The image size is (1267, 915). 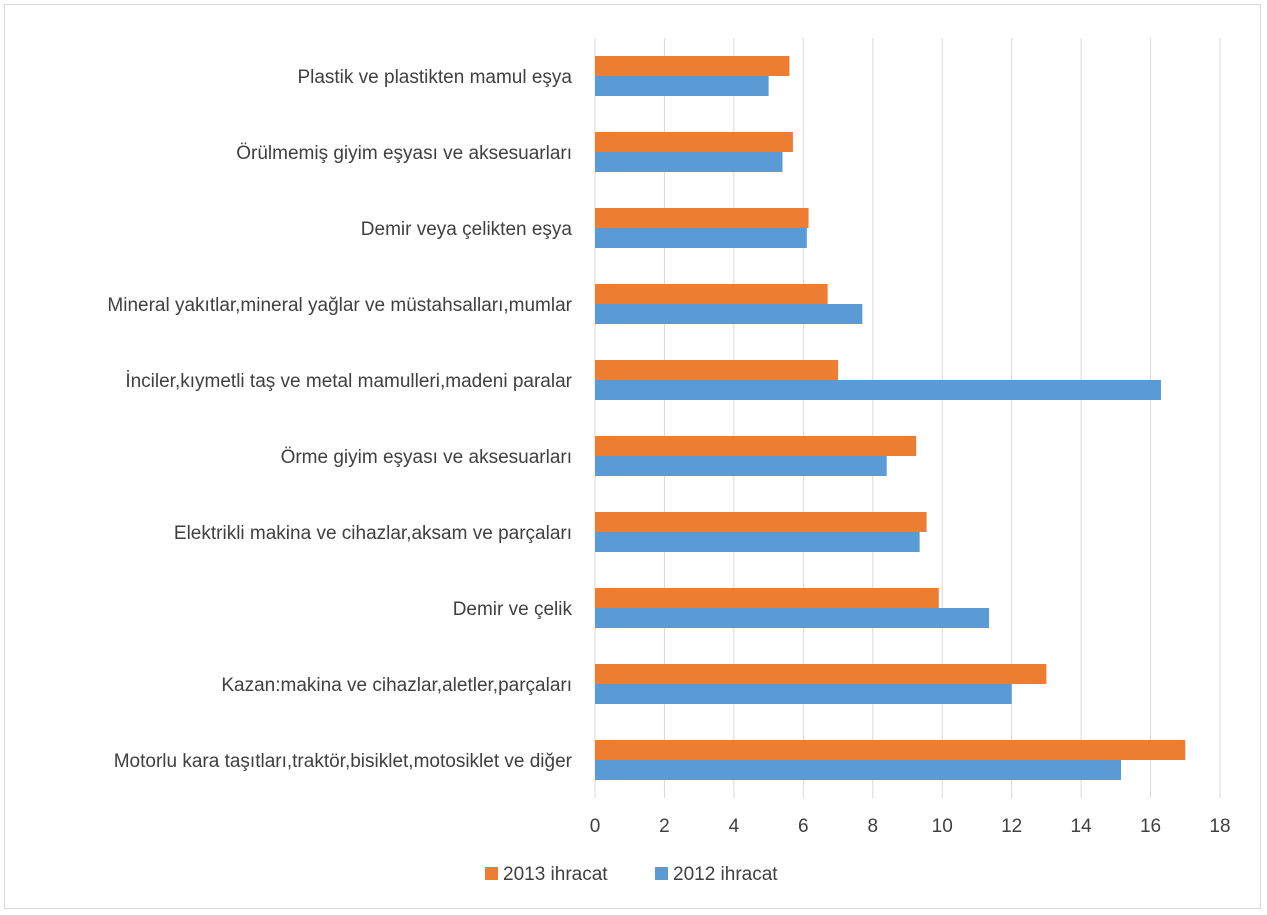 What do you see at coordinates (595, 826) in the screenshot?
I see `x-tick-label: 0` at bounding box center [595, 826].